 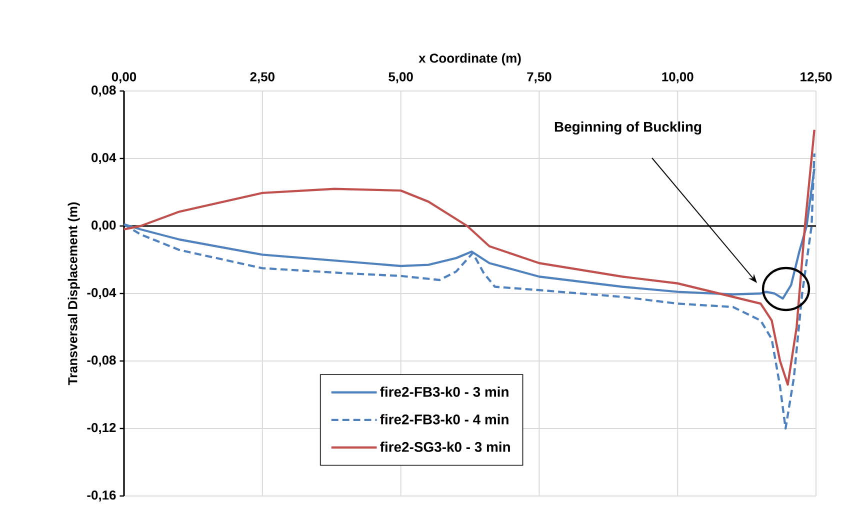 What do you see at coordinates (74, 294) in the screenshot?
I see `y-axis-title: Transversal Displacement (m)` at bounding box center [74, 294].